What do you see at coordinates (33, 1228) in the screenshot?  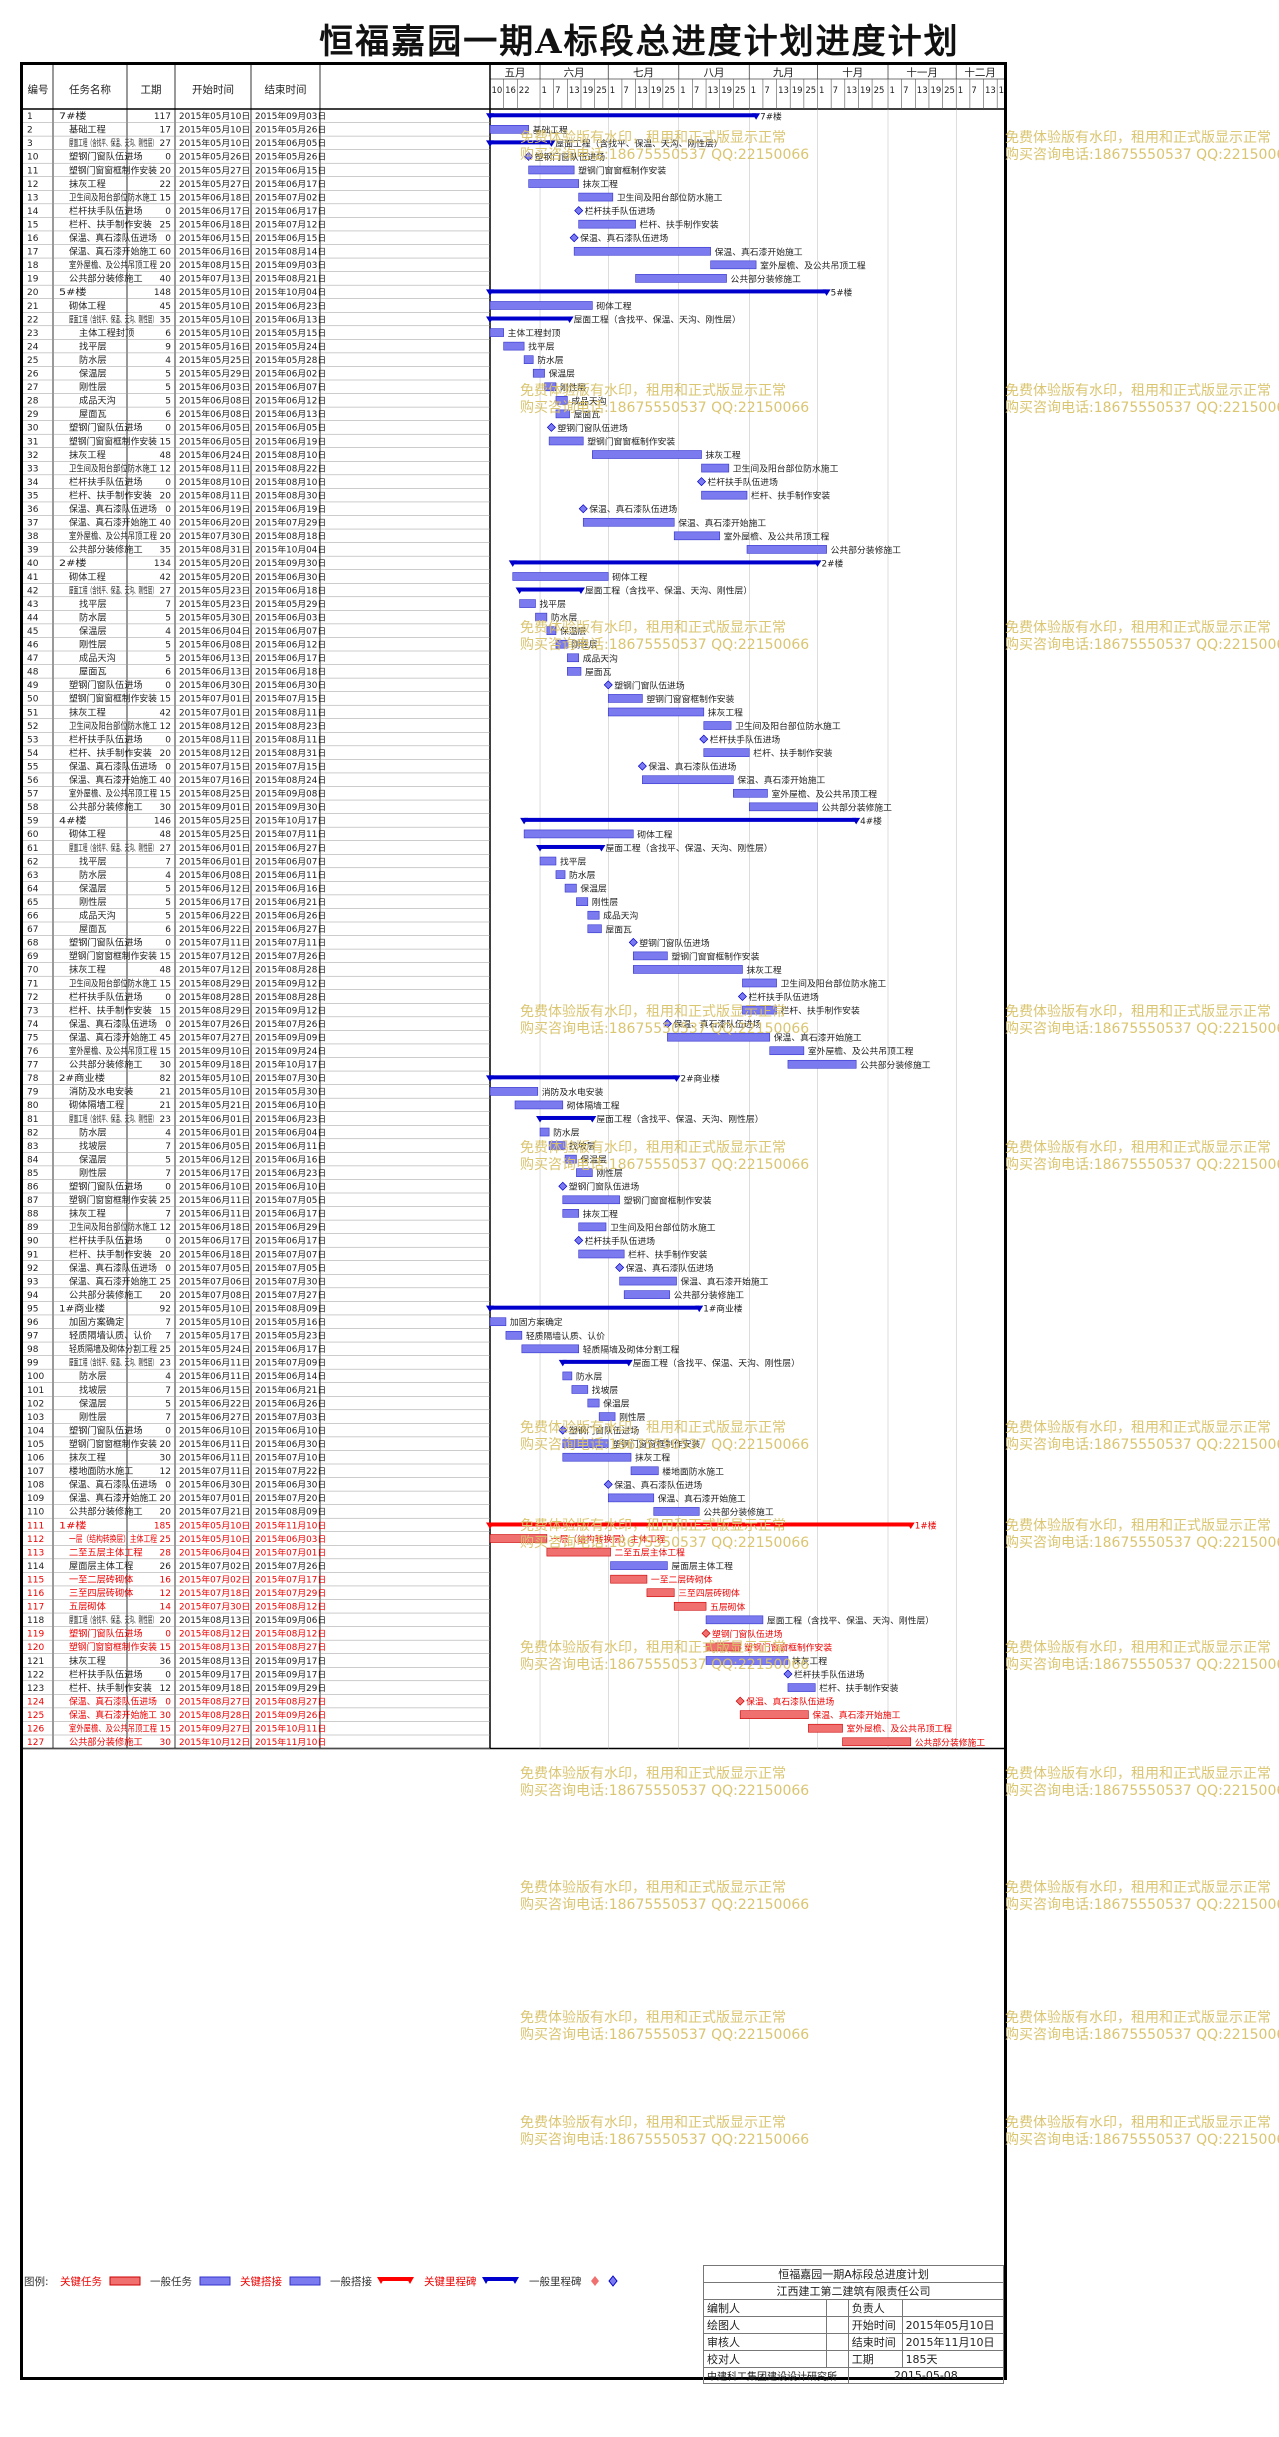 I see `task-id: 89` at bounding box center [33, 1228].